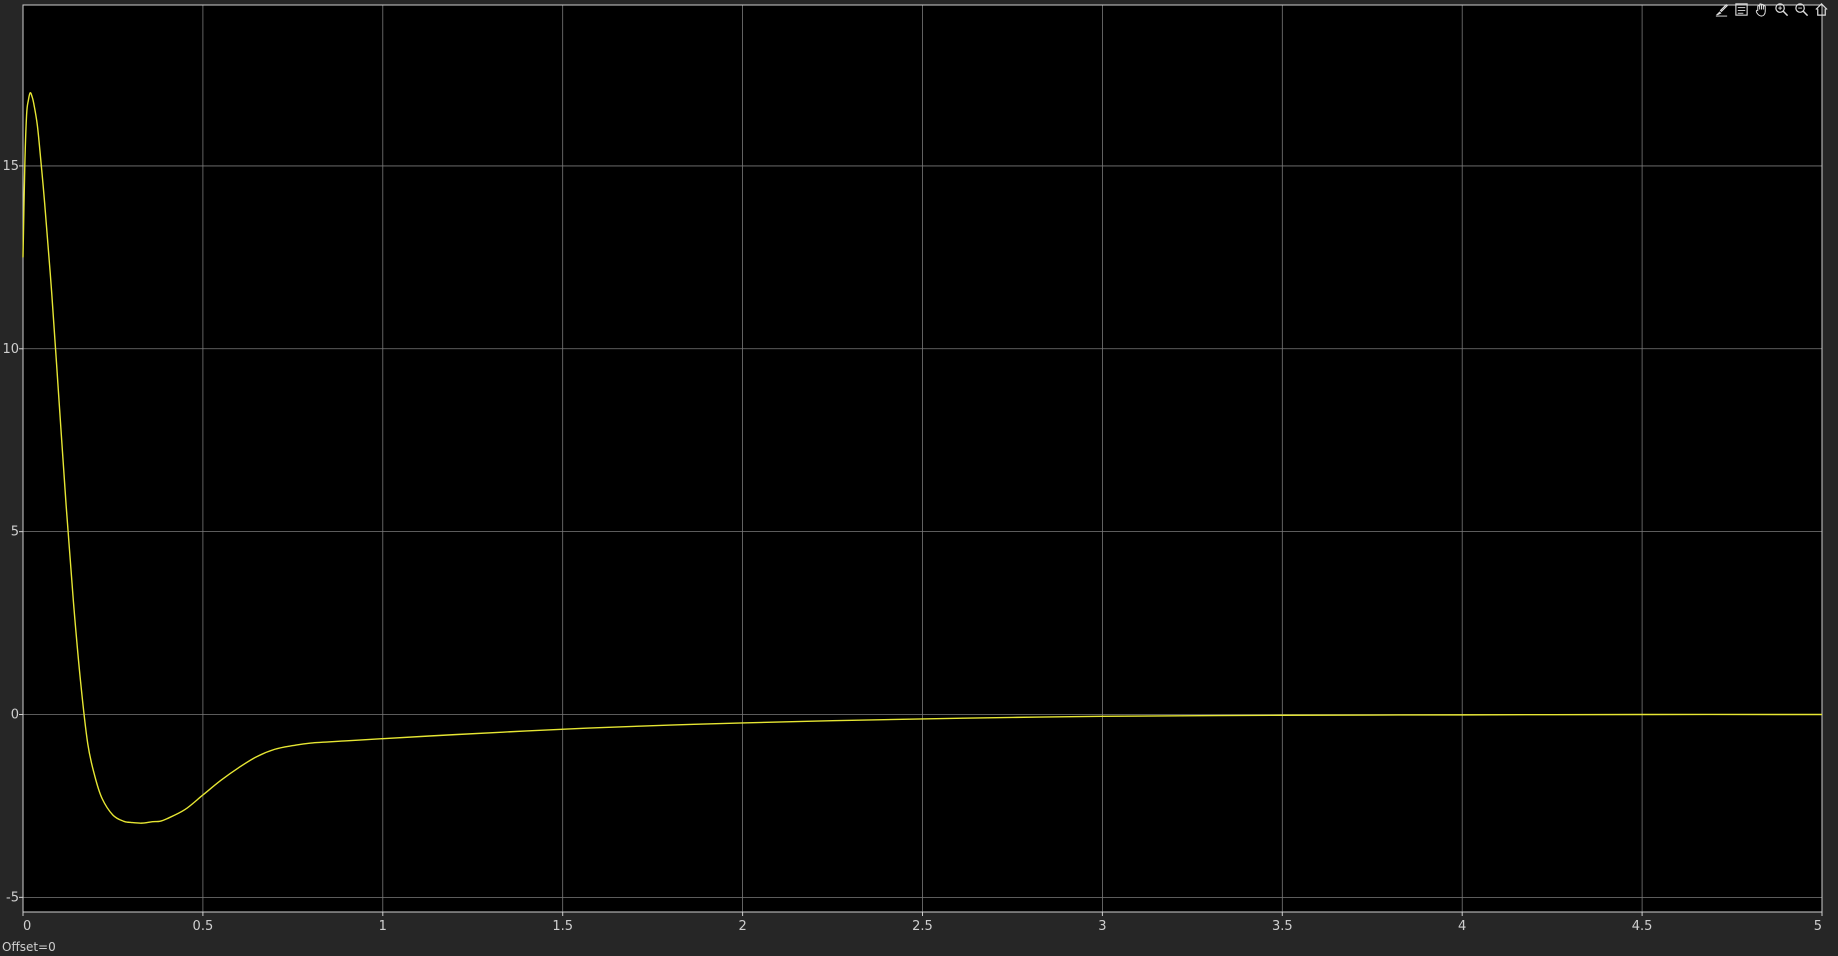 The width and height of the screenshot is (1838, 956). What do you see at coordinates (29, 947) in the screenshot?
I see `offset-readout: Offset=0` at bounding box center [29, 947].